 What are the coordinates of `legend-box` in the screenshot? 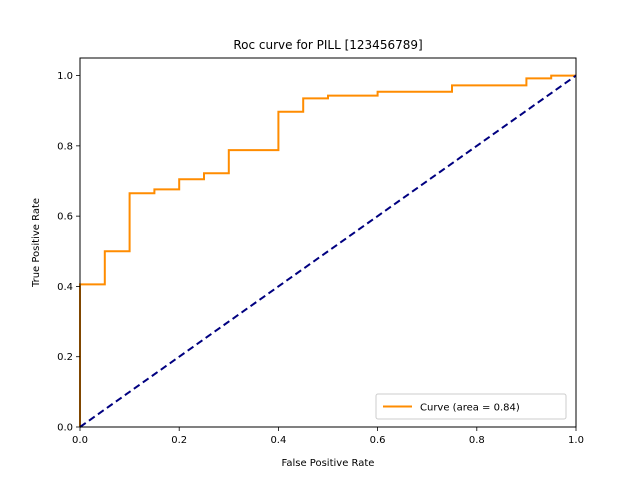 It's located at (471, 406).